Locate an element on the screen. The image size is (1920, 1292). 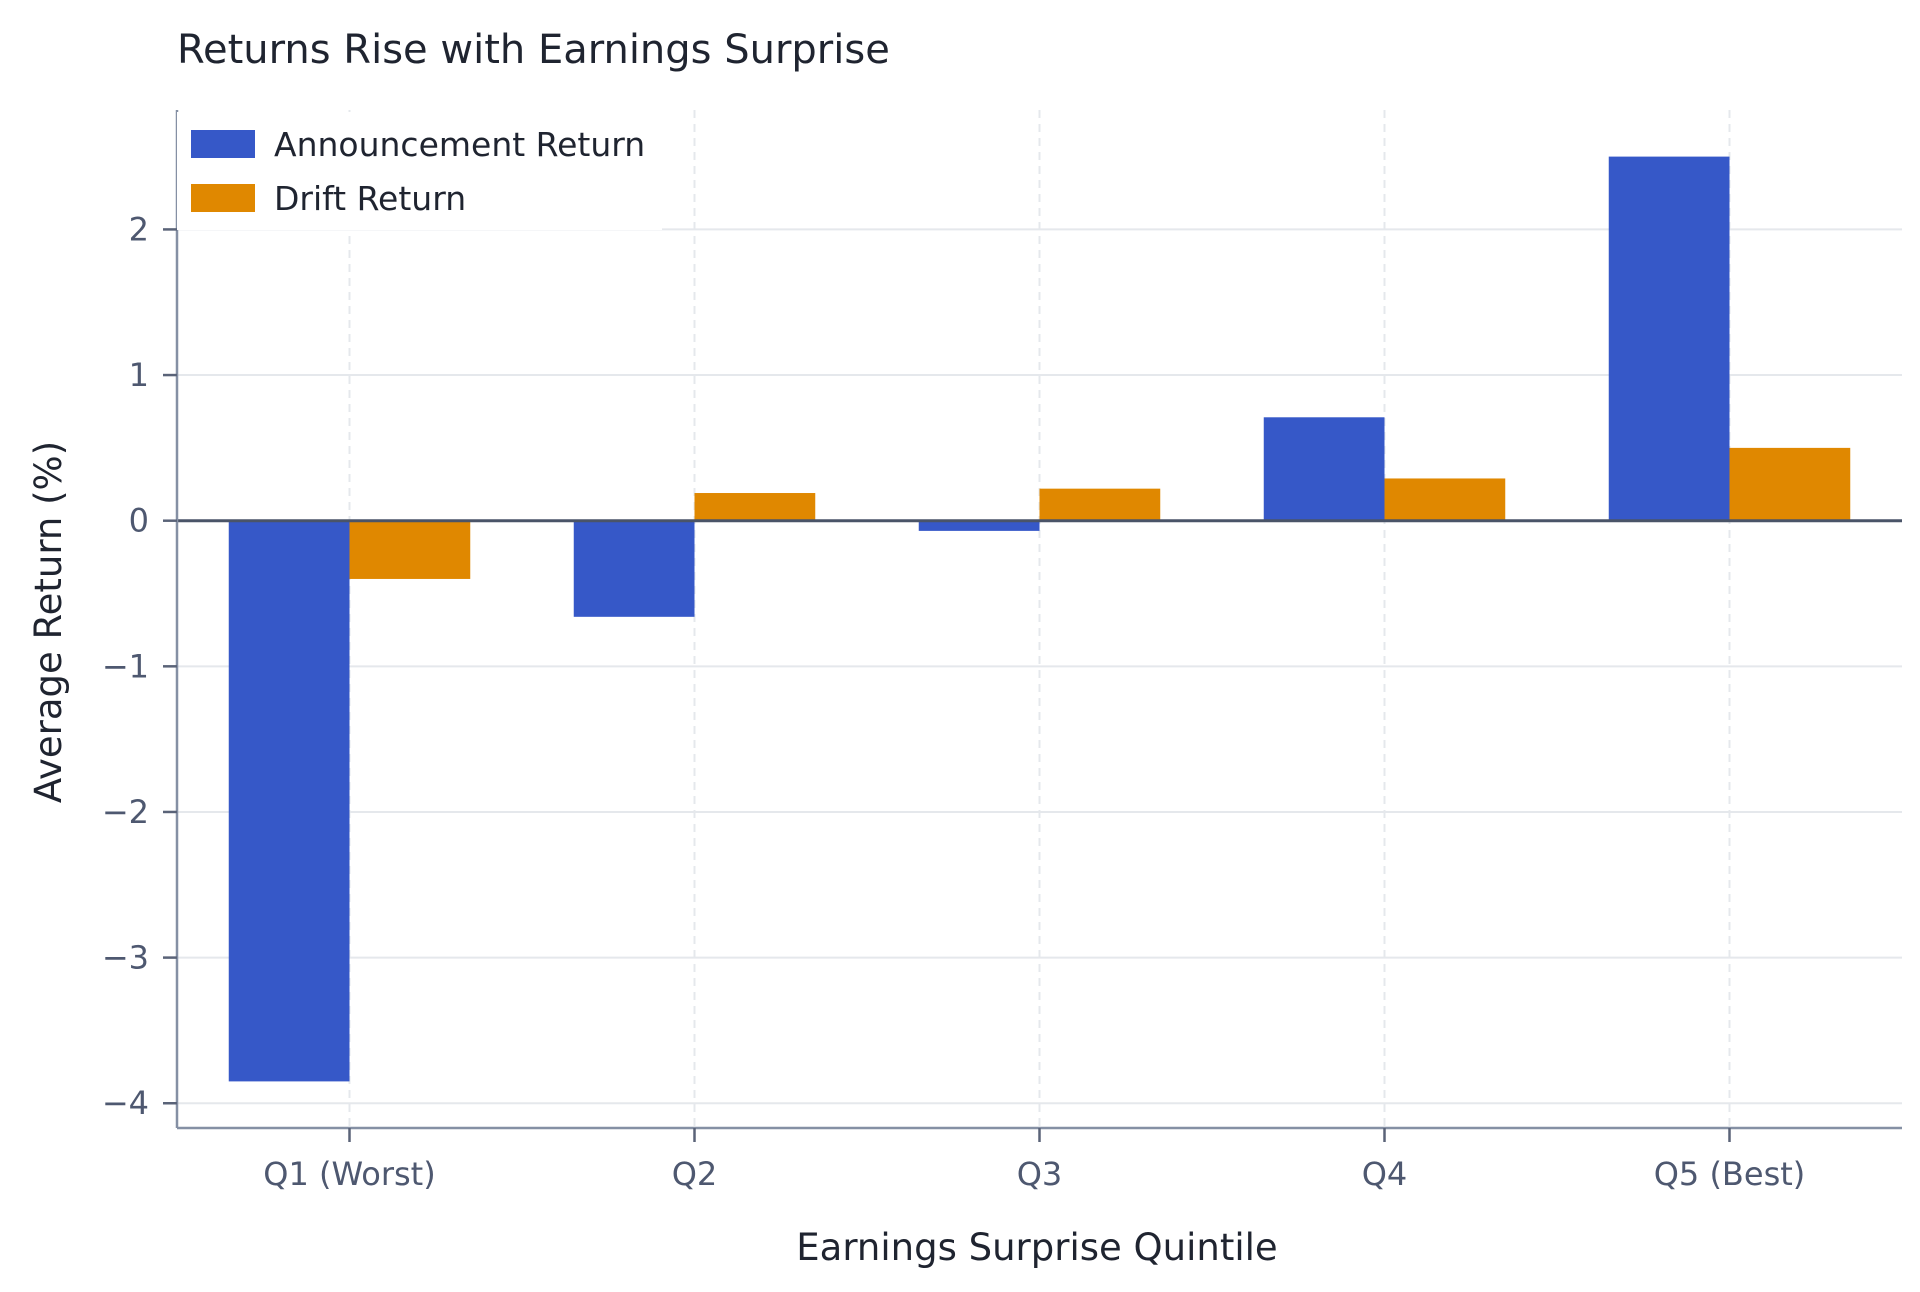
legend-background is located at coordinates (419, 171).